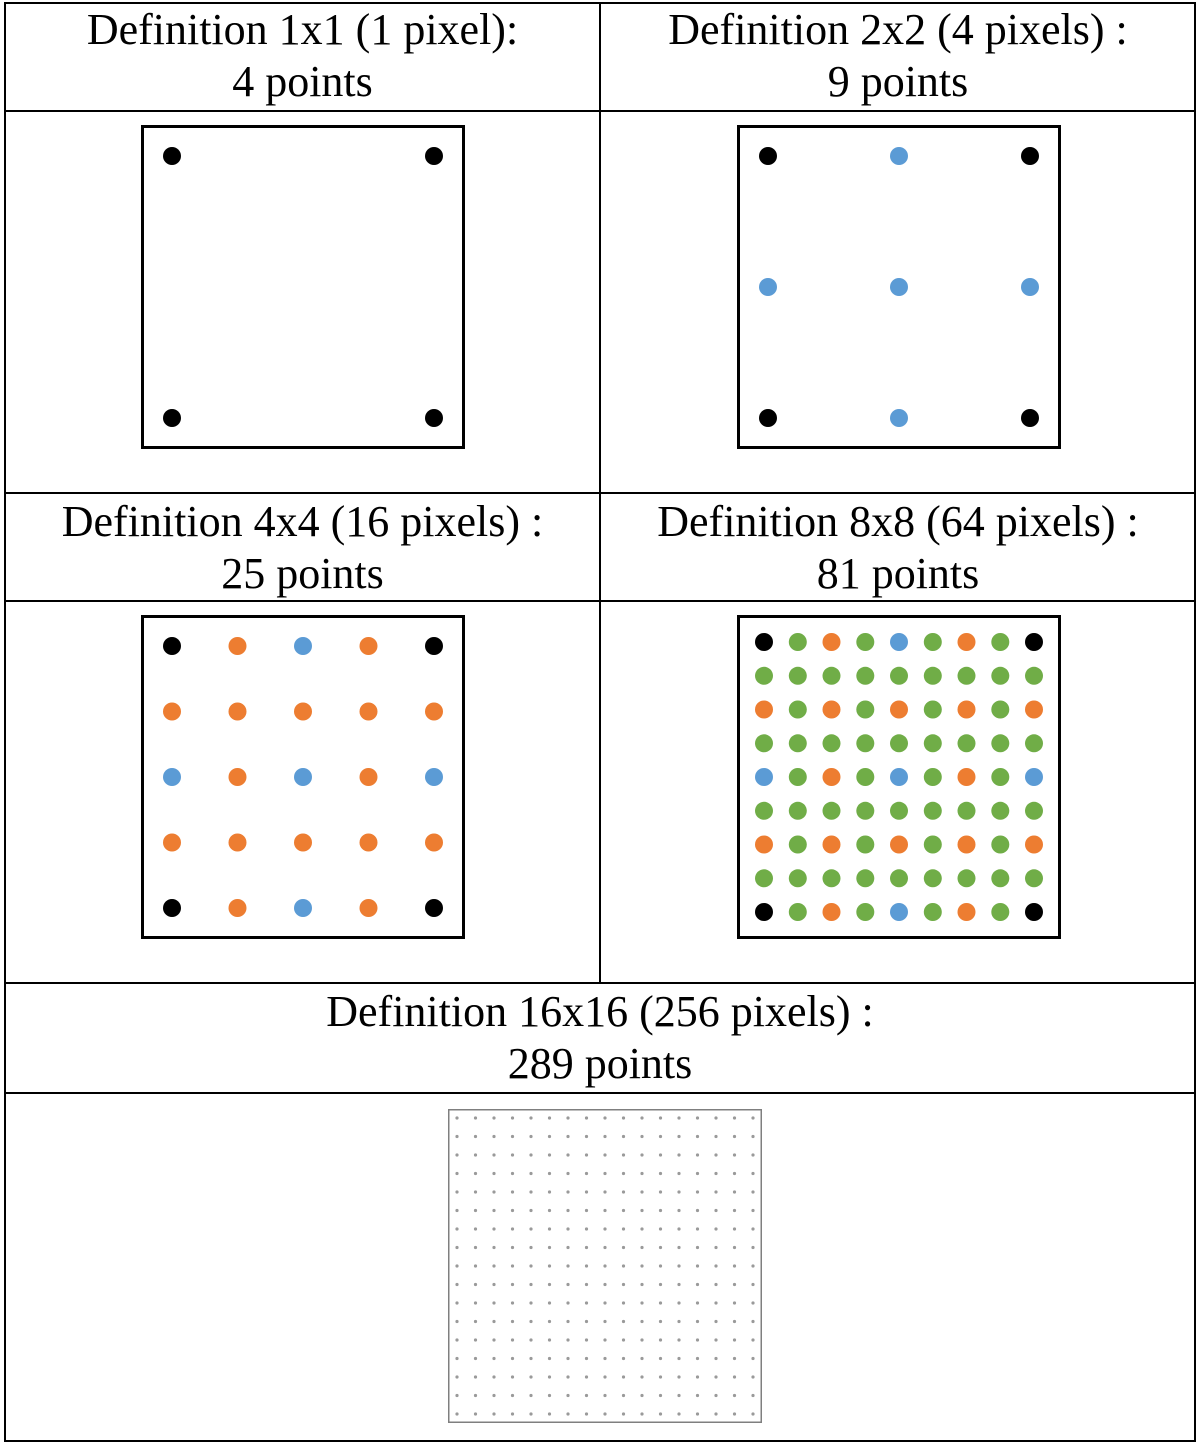 This screenshot has height=1446, width=1200. Describe the element at coordinates (898, 29) in the screenshot. I see `title-line-1: Definition 2x2 (4 pixels) :` at that location.